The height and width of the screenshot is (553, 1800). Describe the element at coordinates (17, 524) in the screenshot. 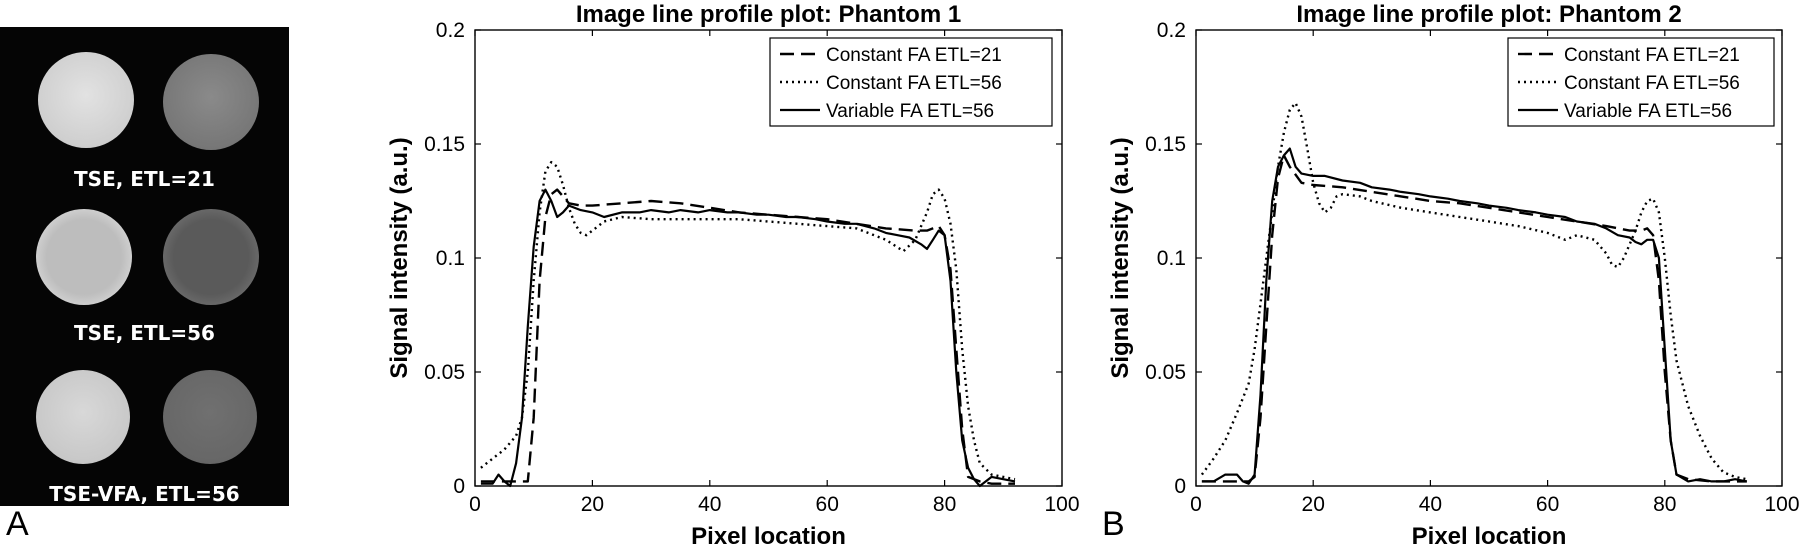

I see `panel-letter-a: A` at that location.